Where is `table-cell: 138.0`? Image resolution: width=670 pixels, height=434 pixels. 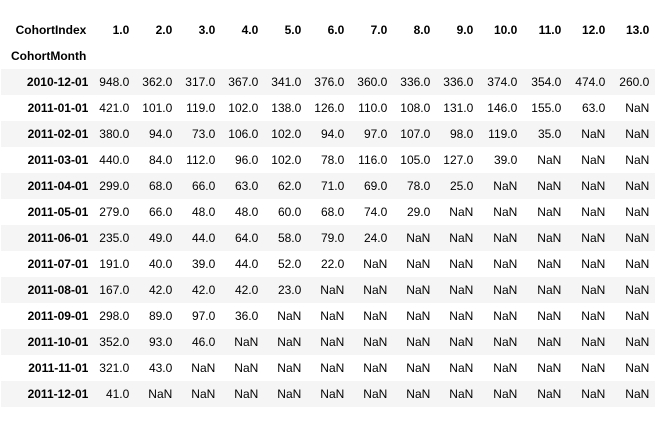 table-cell: 138.0 is located at coordinates (286, 108).